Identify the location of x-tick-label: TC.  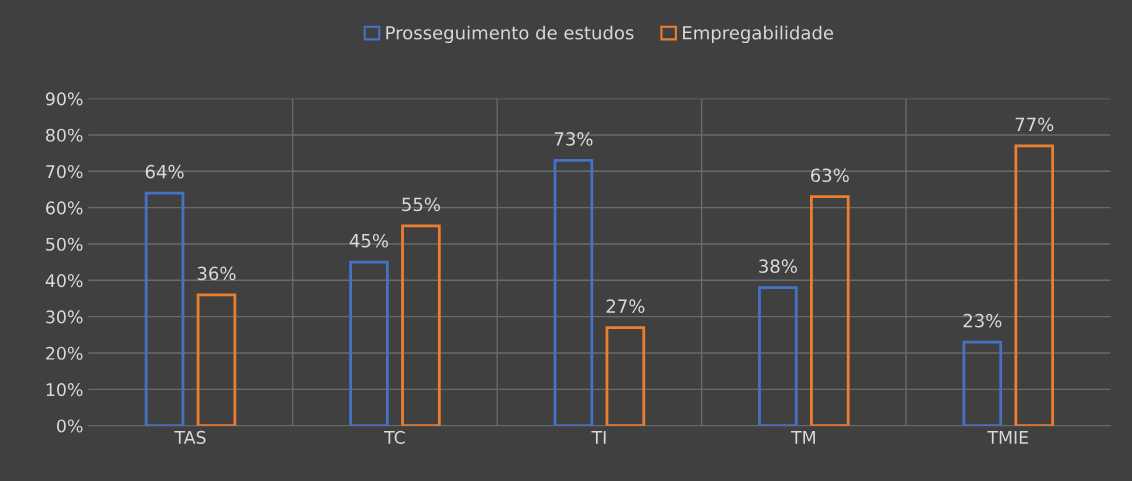
(394, 437).